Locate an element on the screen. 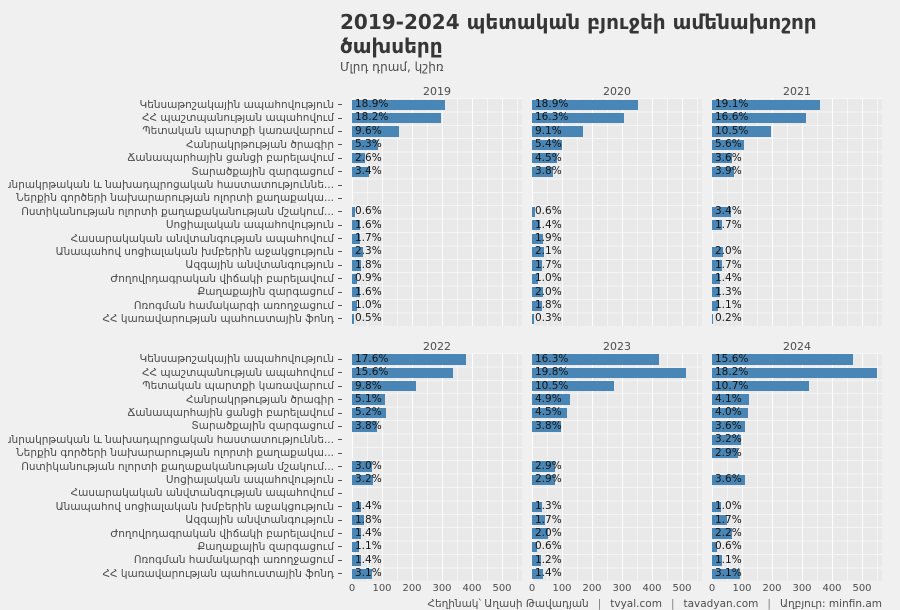  category-label: ՀՀ կառավարության պահուստային ֆոնդ is located at coordinates (175, 573).